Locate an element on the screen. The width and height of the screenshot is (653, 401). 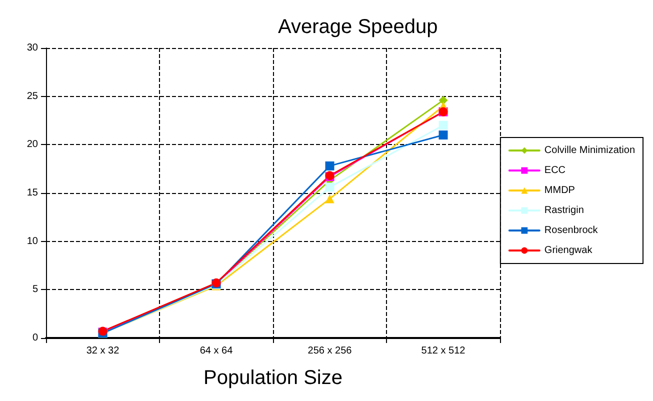
x-tick-label: 32 x 32 is located at coordinates (103, 351).